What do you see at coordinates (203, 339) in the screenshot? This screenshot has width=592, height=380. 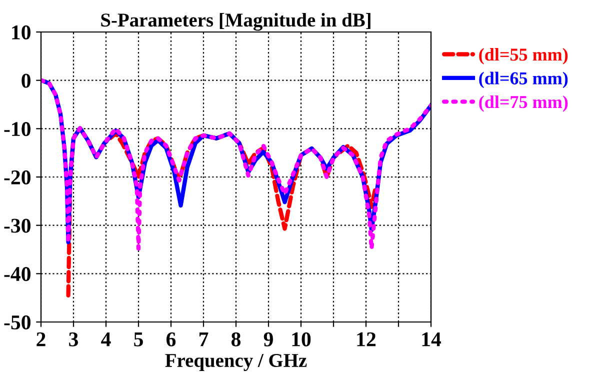 I see `x-tick-label: 7` at bounding box center [203, 339].